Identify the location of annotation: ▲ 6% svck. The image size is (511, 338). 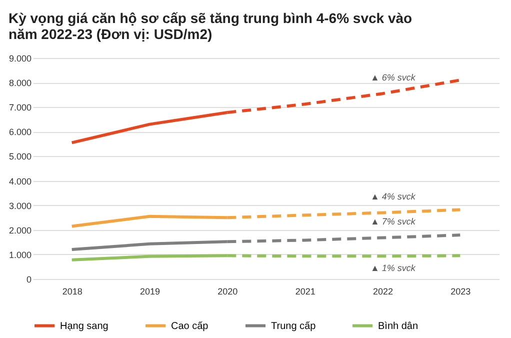
(393, 77).